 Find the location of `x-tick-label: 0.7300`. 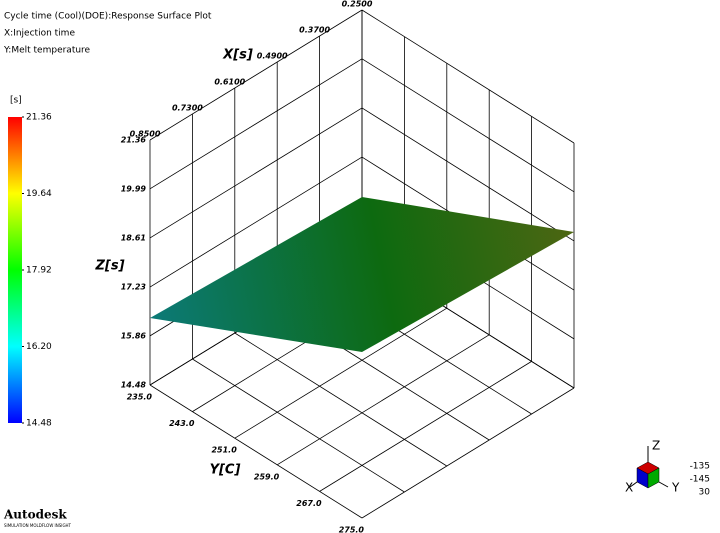

x-tick-label: 0.7300 is located at coordinates (187, 108).